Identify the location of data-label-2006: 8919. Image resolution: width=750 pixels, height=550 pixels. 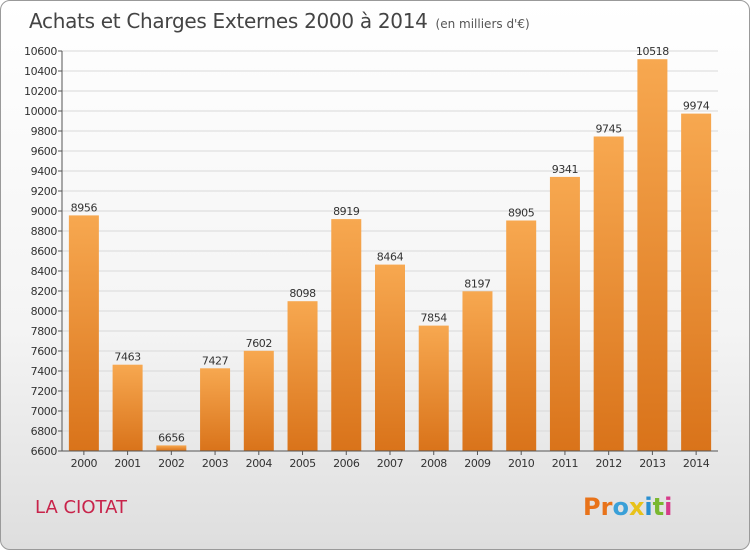
(346, 211).